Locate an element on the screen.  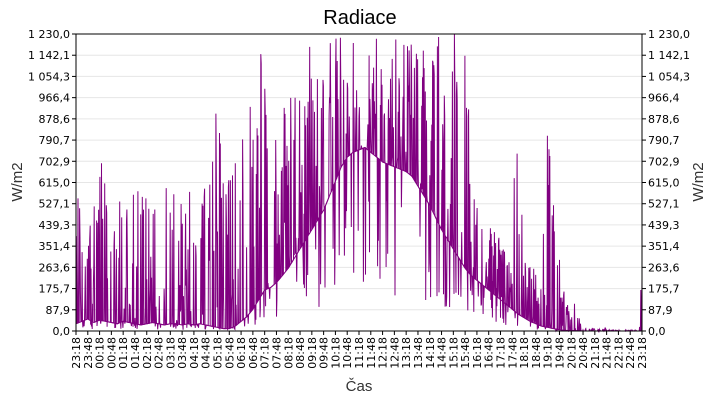
x-tick-label: 02:48 is located at coordinates (159, 353).